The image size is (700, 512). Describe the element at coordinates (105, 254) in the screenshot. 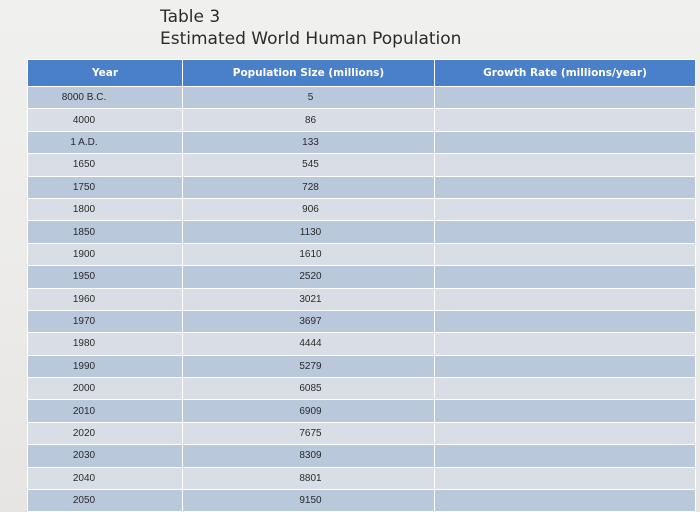

I see `year-cell: 1900` at that location.